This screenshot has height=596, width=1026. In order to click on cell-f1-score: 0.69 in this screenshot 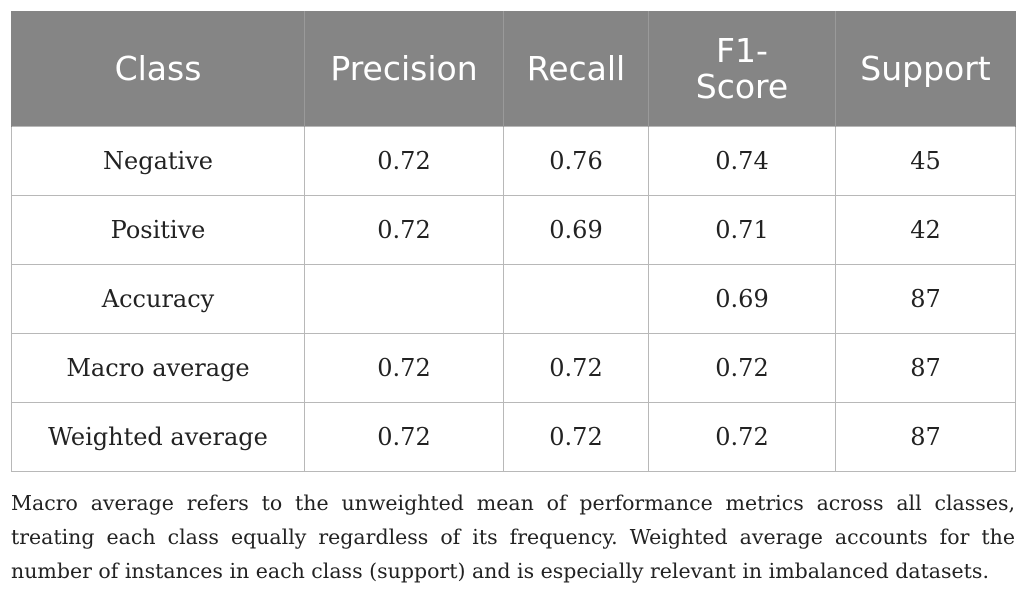, I will do `click(742, 299)`.